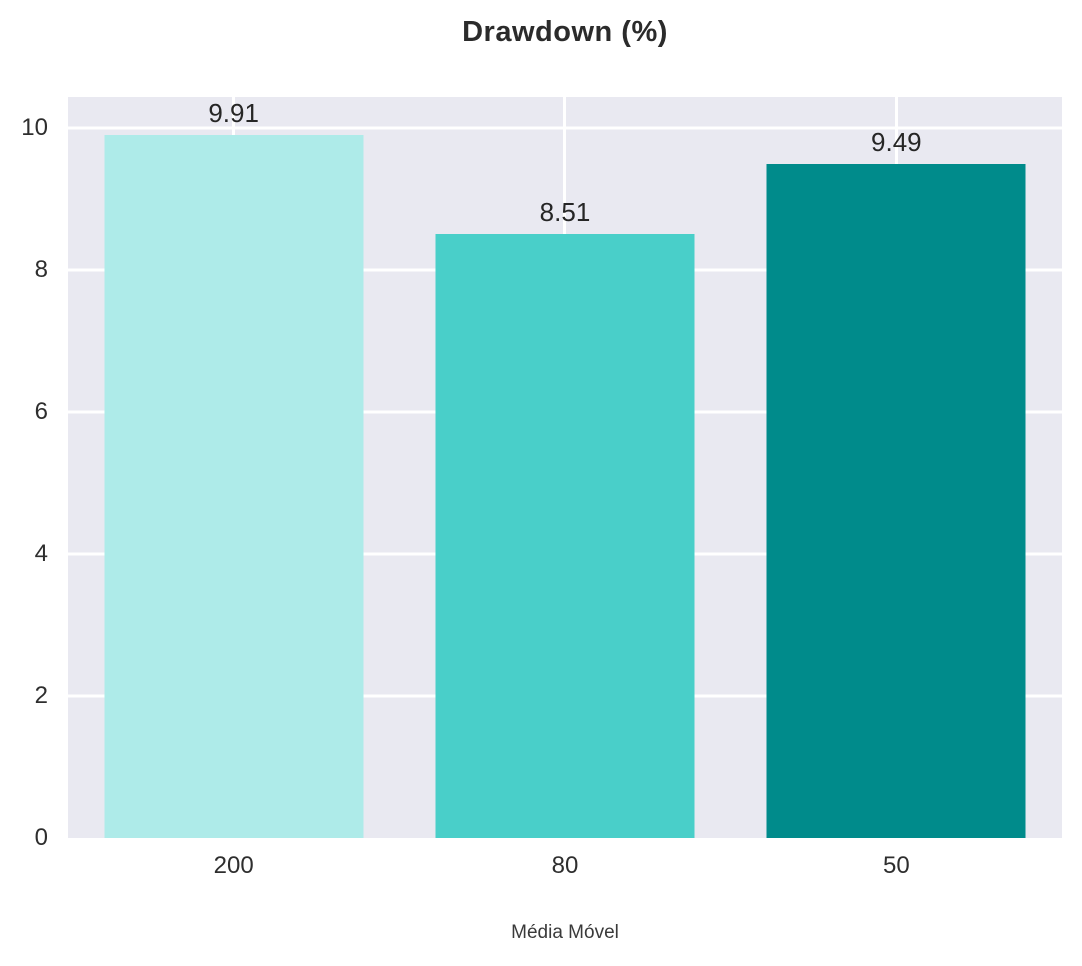 The image size is (1082, 966). I want to click on y-tick-4: 4, so click(41, 554).